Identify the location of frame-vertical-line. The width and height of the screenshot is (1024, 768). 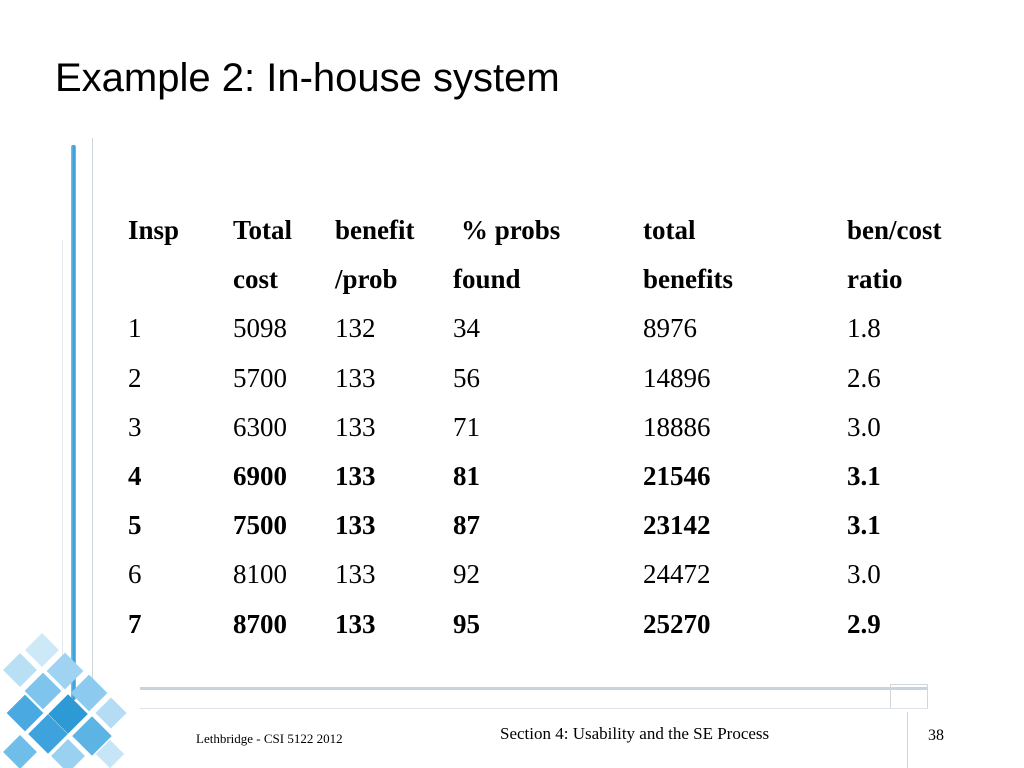
(92, 418).